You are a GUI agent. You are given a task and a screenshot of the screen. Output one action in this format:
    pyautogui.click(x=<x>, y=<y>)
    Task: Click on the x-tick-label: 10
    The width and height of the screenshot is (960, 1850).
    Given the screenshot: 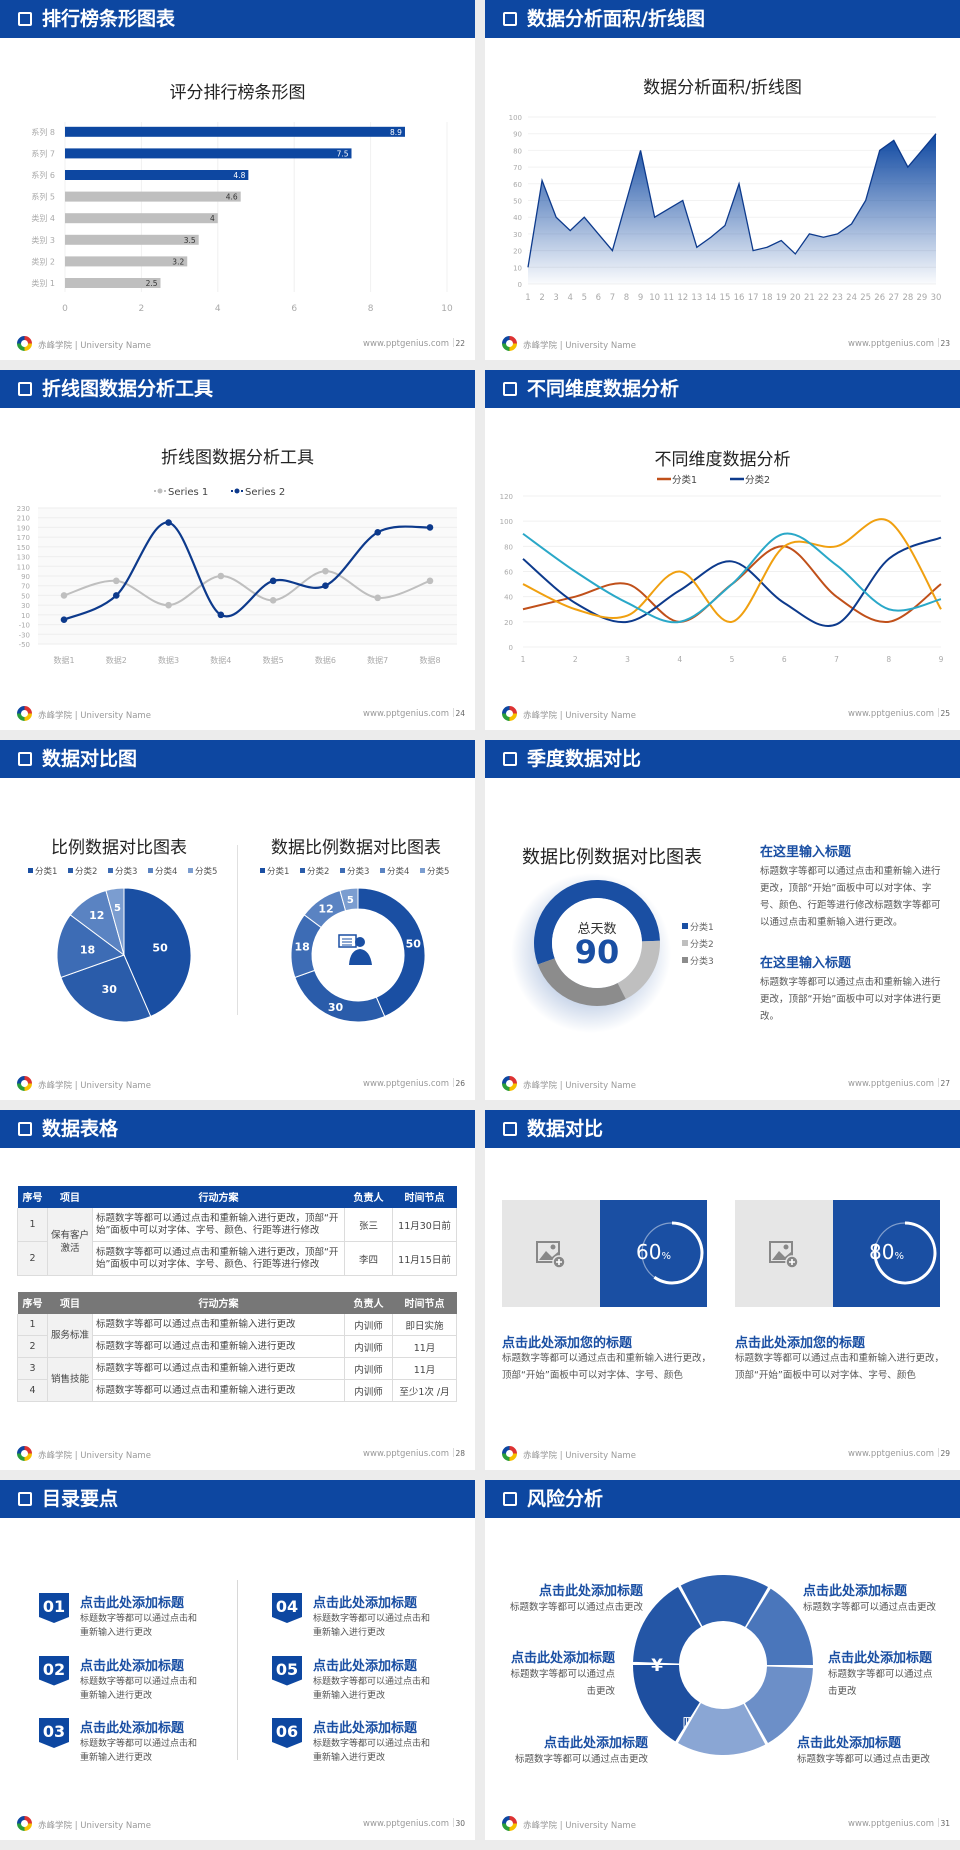 What is the action you would take?
    pyautogui.click(x=654, y=298)
    